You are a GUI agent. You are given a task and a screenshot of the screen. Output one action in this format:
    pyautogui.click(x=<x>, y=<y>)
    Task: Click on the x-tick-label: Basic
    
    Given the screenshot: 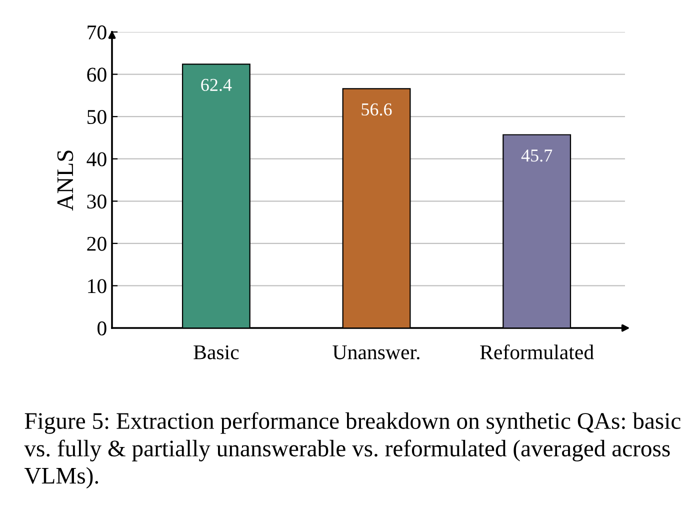 What is the action you would take?
    pyautogui.click(x=216, y=352)
    